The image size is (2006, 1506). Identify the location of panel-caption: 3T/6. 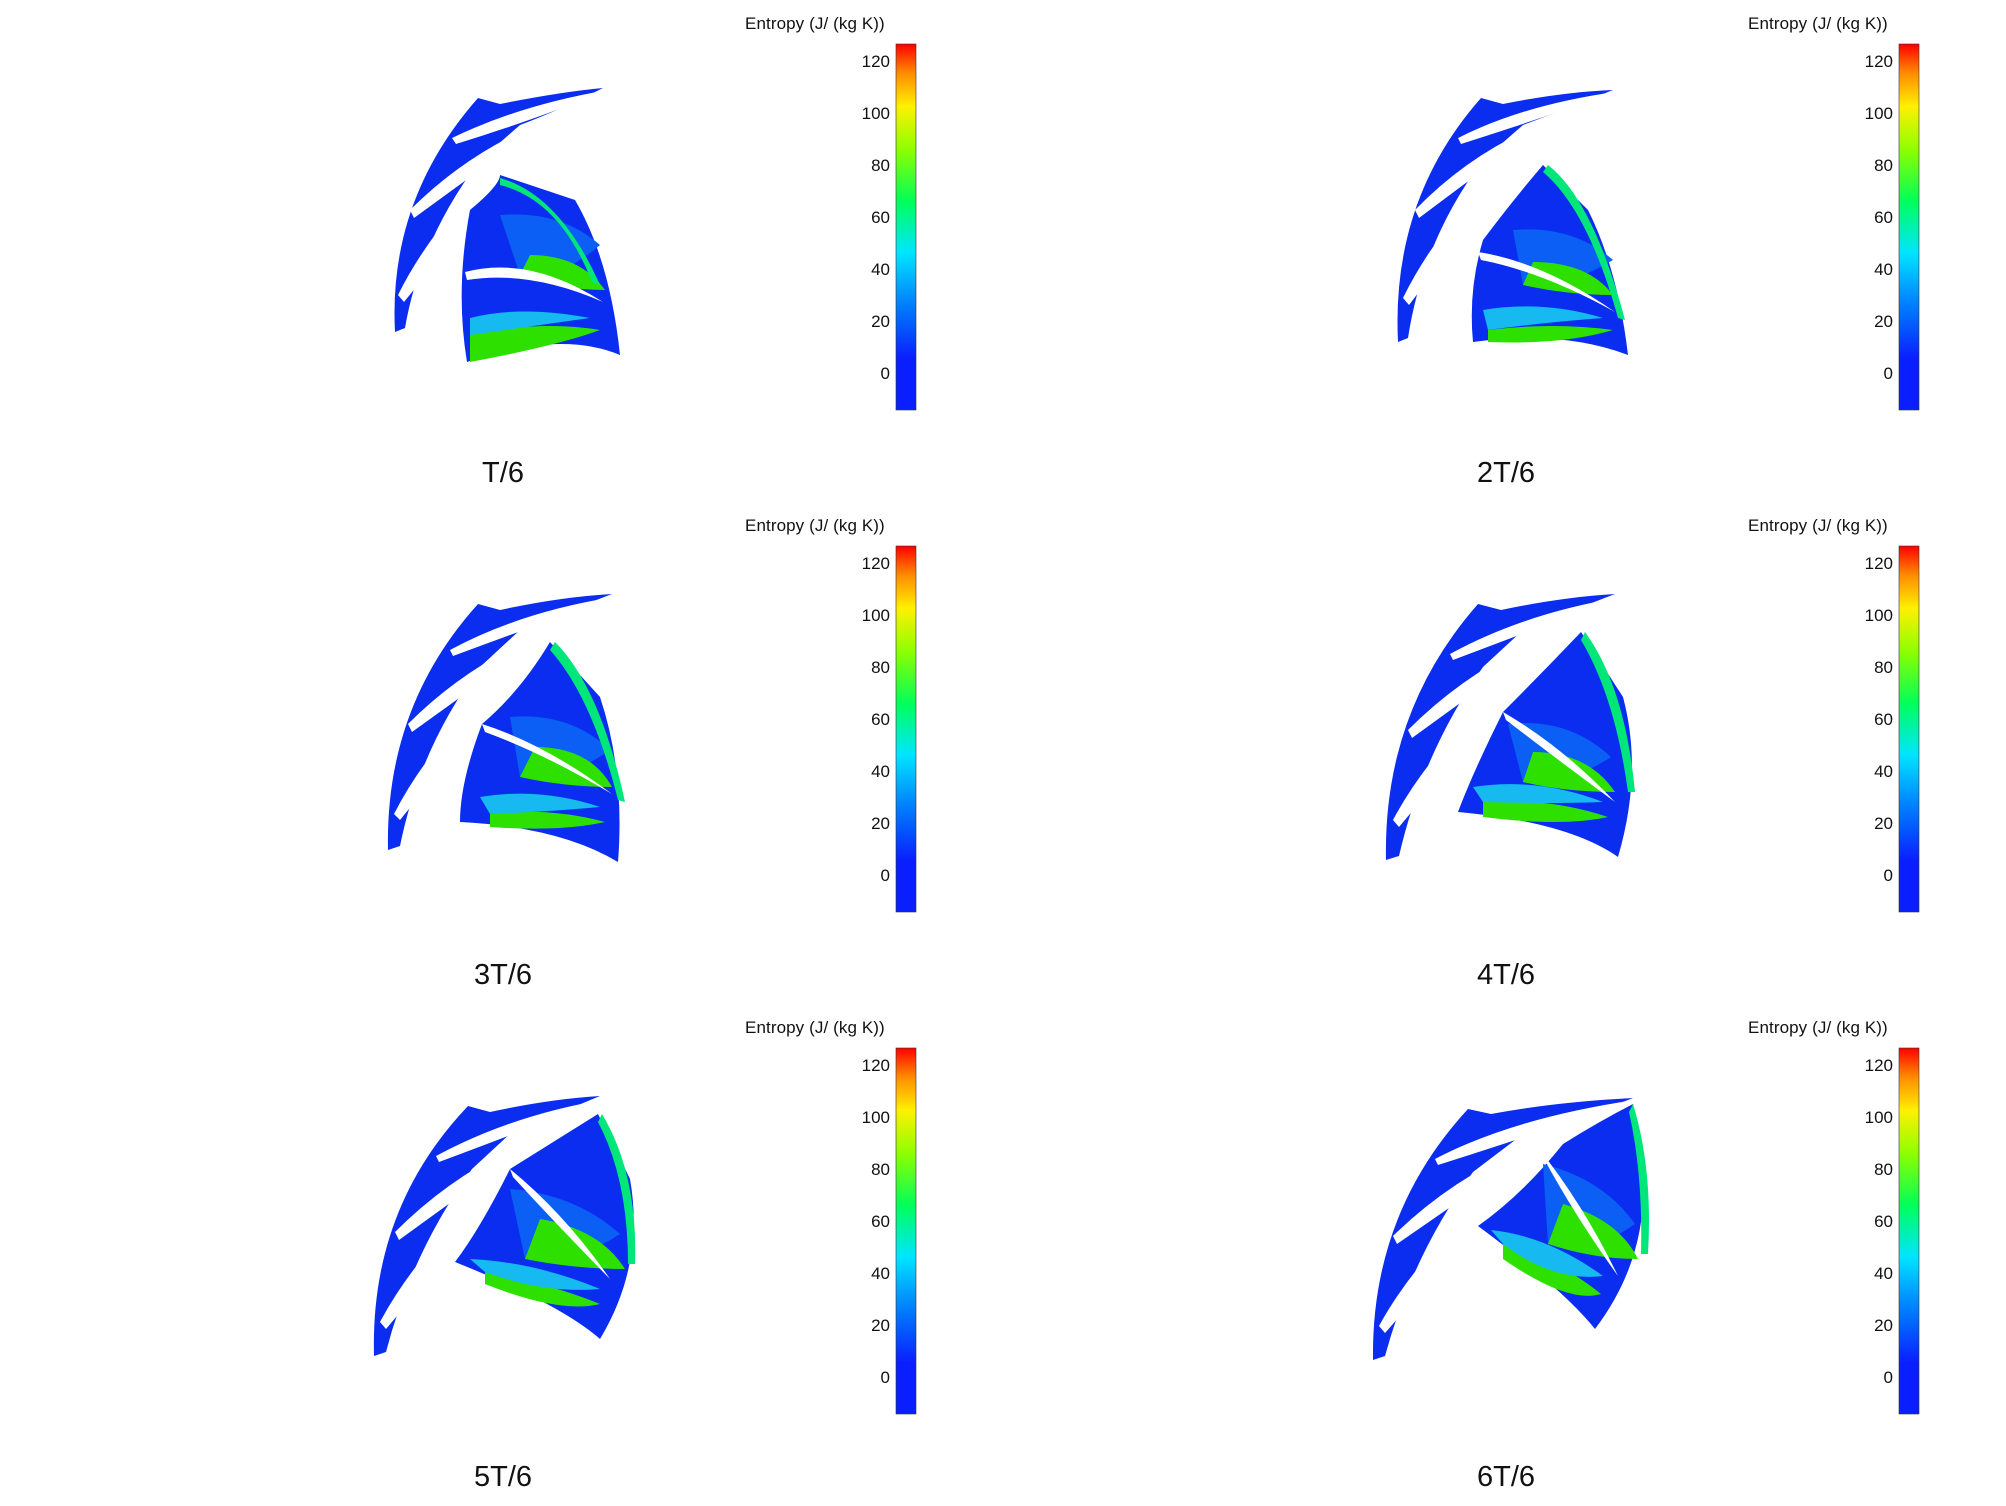
(503, 975).